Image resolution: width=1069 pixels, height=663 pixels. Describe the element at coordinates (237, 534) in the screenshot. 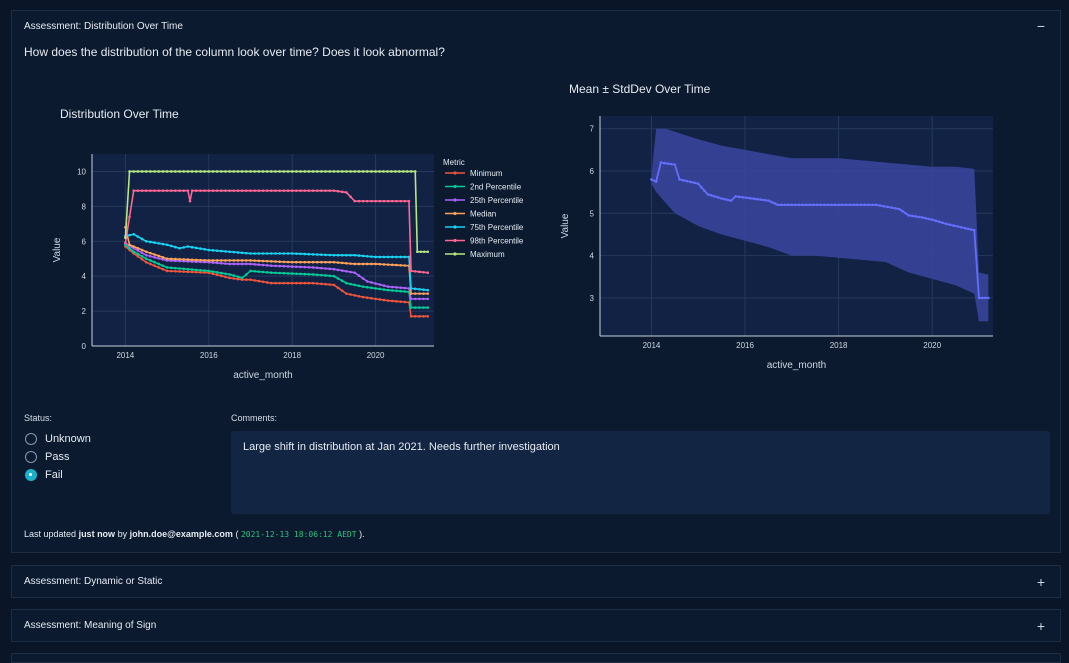

I see `updated-open: (` at that location.